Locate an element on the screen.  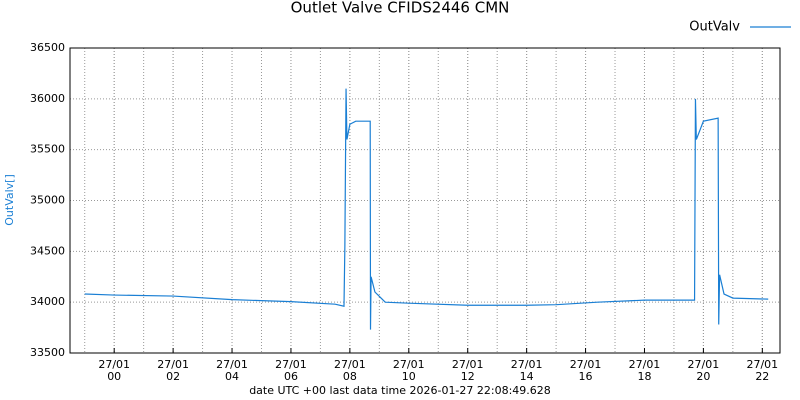
x-tick-label: 27/01 22 is located at coordinates (762, 370).